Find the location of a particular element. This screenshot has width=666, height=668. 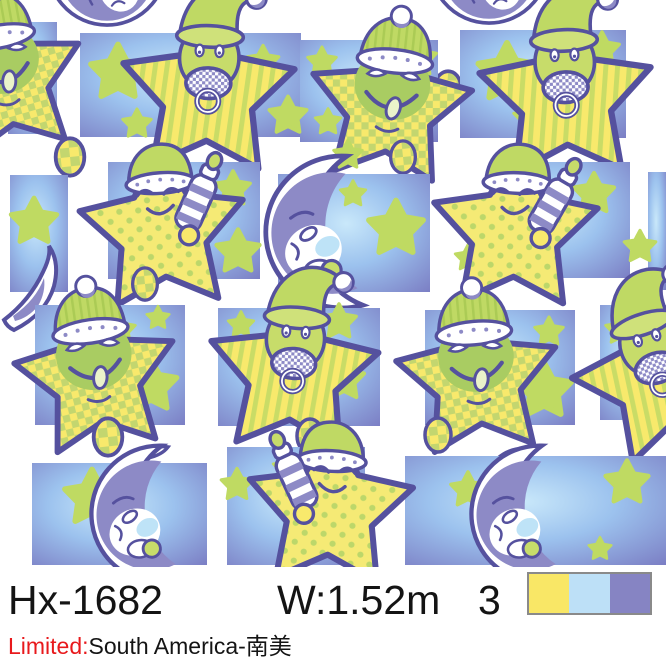

swatch-periwinkle is located at coordinates (629, 593).